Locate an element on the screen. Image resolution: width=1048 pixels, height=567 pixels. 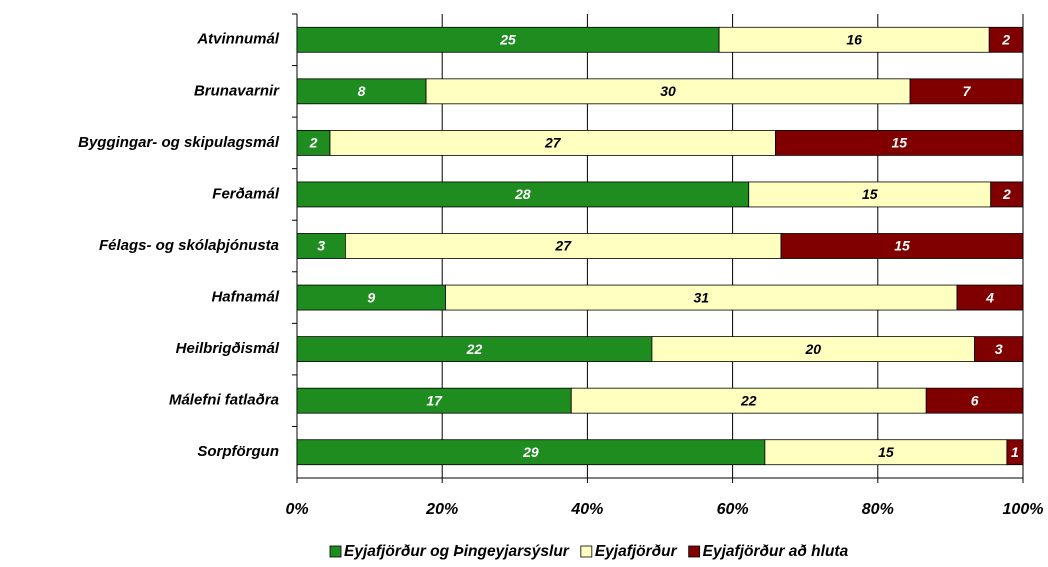
value-label: 29 is located at coordinates (530, 452).